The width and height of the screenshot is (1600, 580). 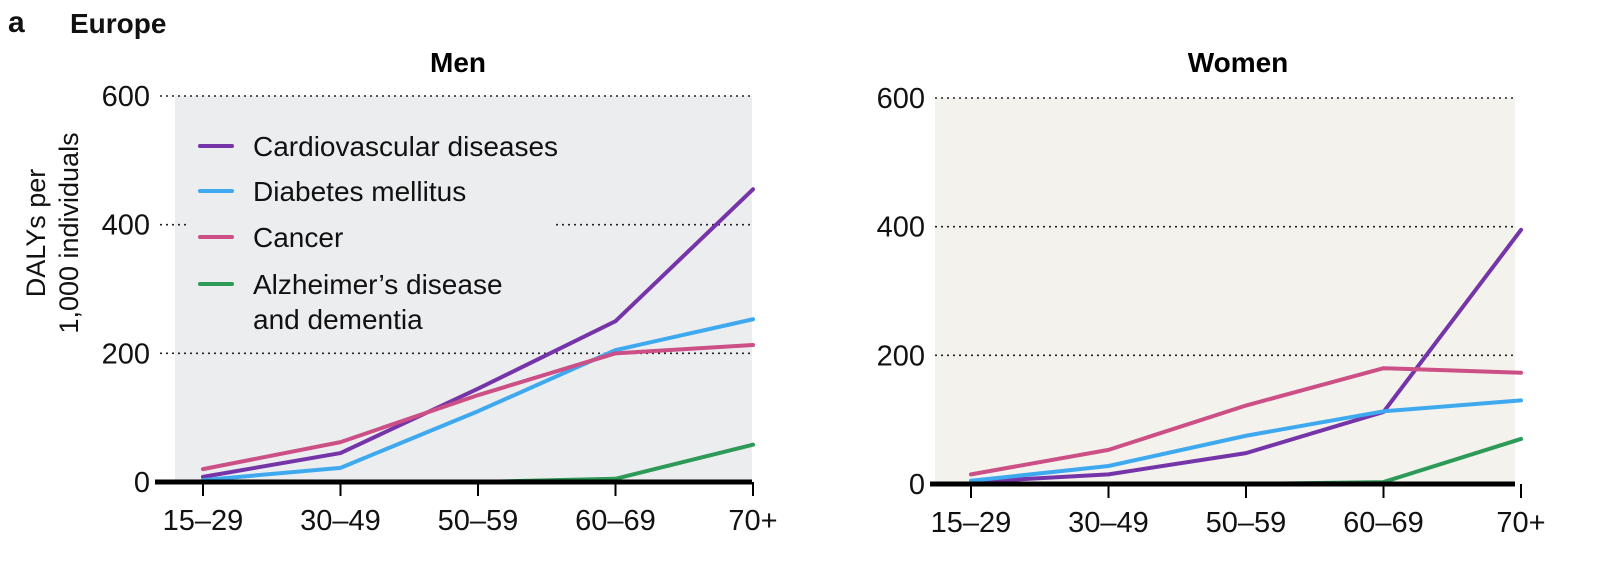 I want to click on legend-label: Diabetes mellitus, so click(x=359, y=191).